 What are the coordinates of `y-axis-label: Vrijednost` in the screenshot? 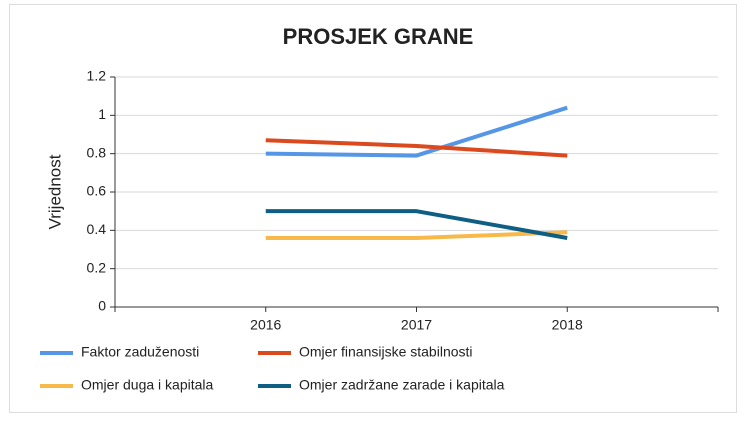 It's located at (54, 191).